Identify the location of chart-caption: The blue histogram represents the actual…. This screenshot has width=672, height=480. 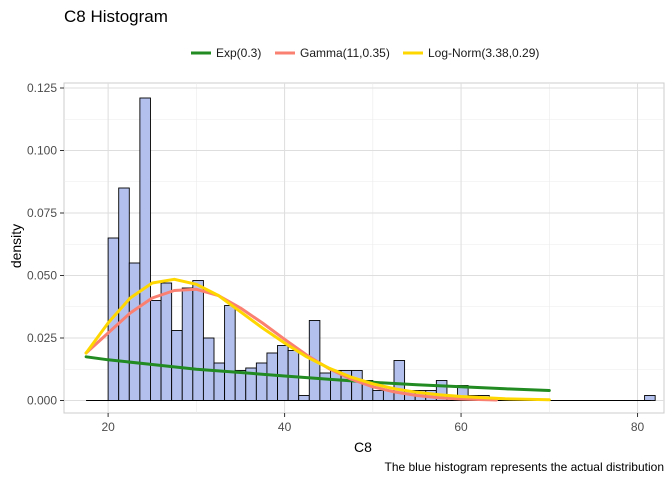
(525, 467).